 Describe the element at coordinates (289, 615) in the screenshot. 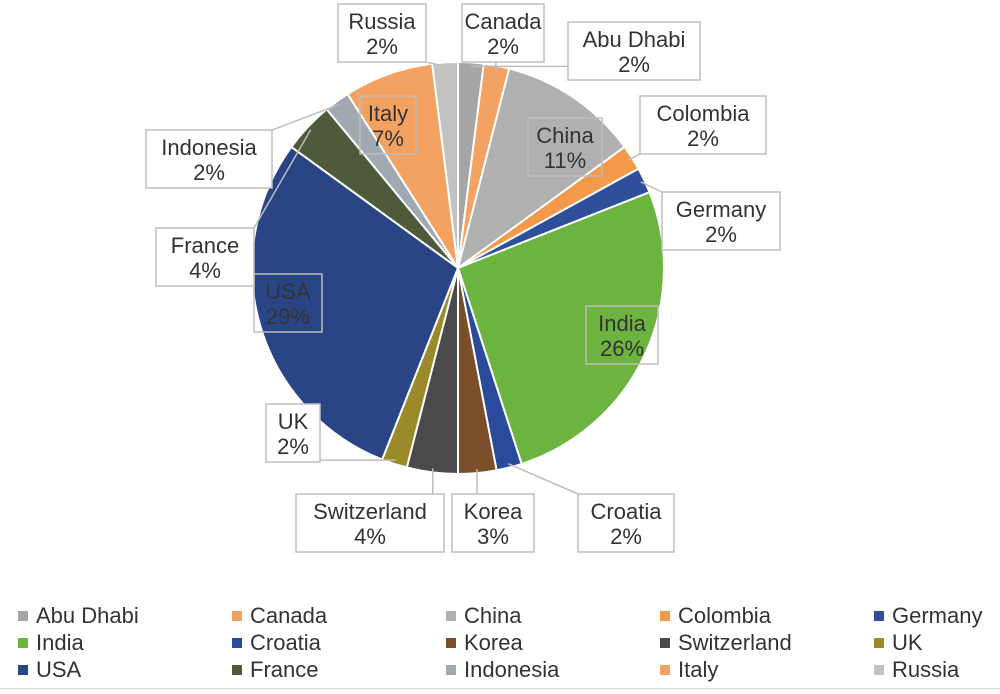

I see `legend-label: Canada` at that location.